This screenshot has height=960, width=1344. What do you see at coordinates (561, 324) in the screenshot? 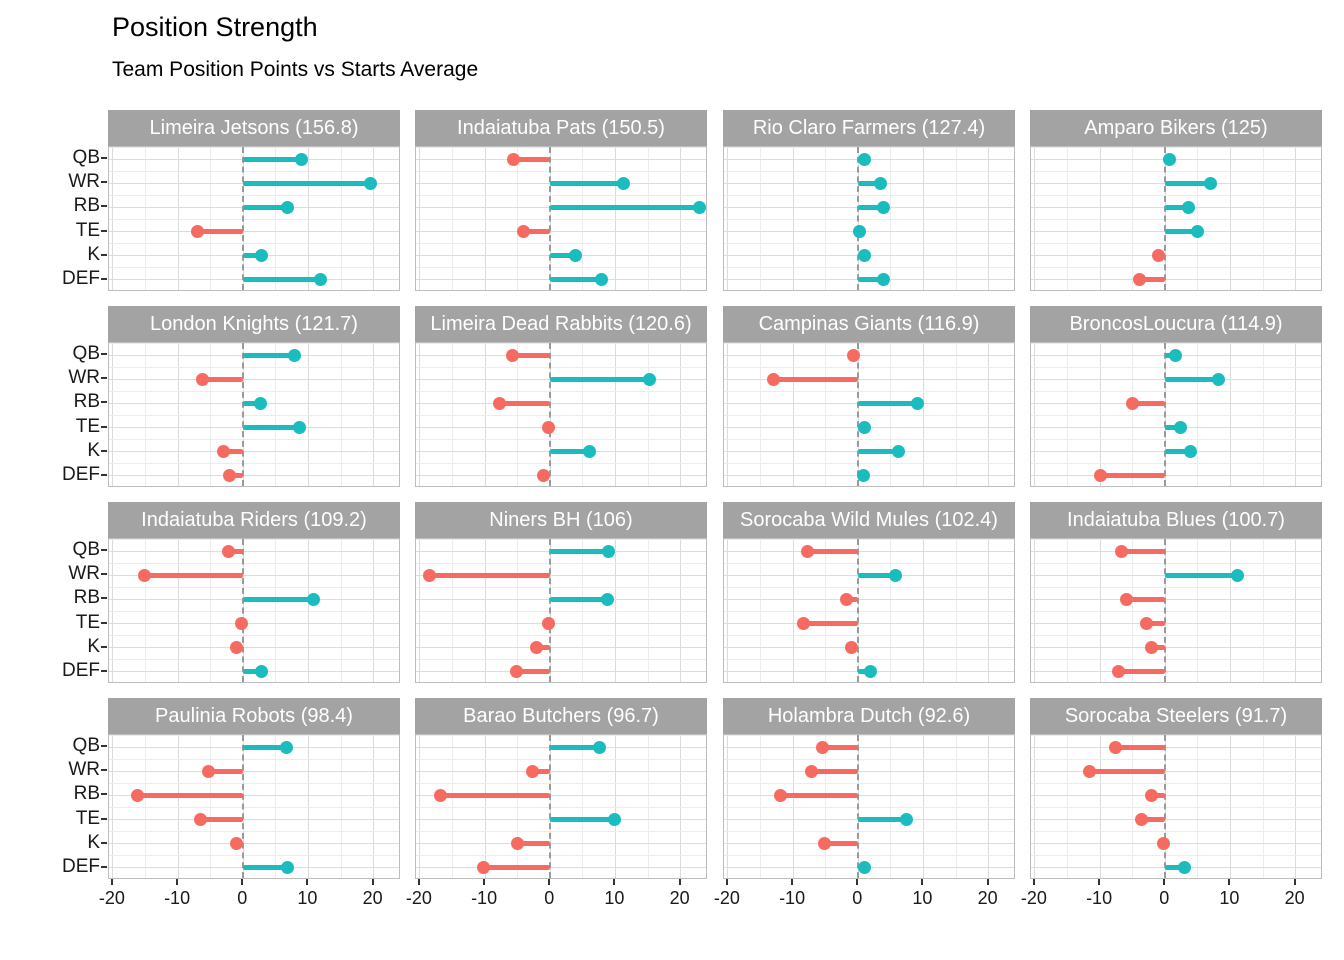
I see `facet-strip: Limeira Dead Rabbits (120.6)` at bounding box center [561, 324].